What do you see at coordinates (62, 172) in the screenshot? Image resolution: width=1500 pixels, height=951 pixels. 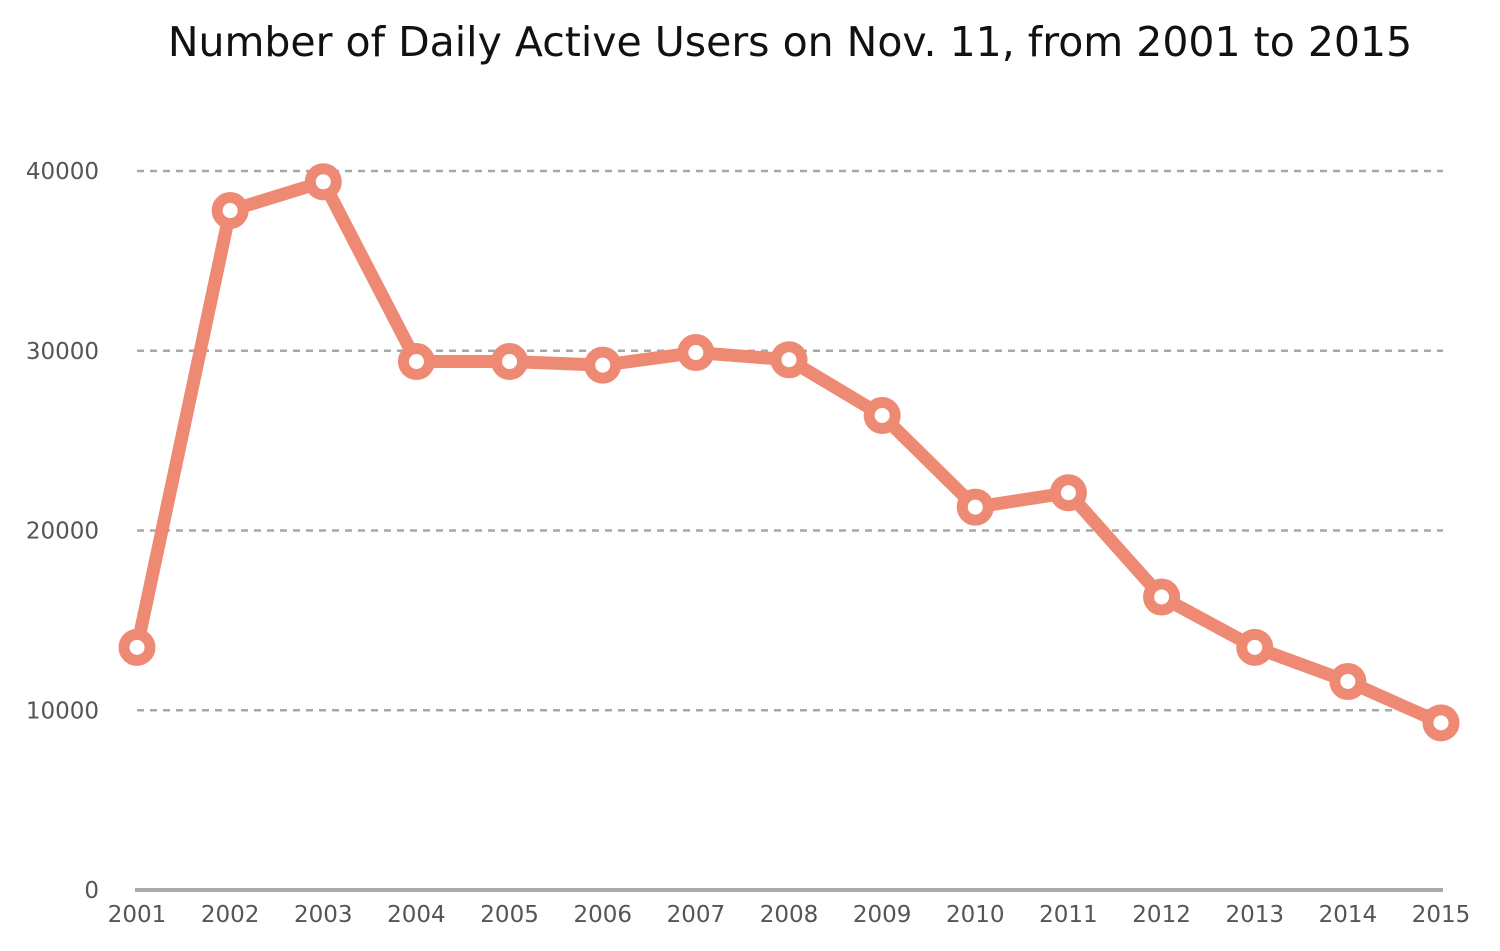 I see `y-tick-label: 40000` at bounding box center [62, 172].